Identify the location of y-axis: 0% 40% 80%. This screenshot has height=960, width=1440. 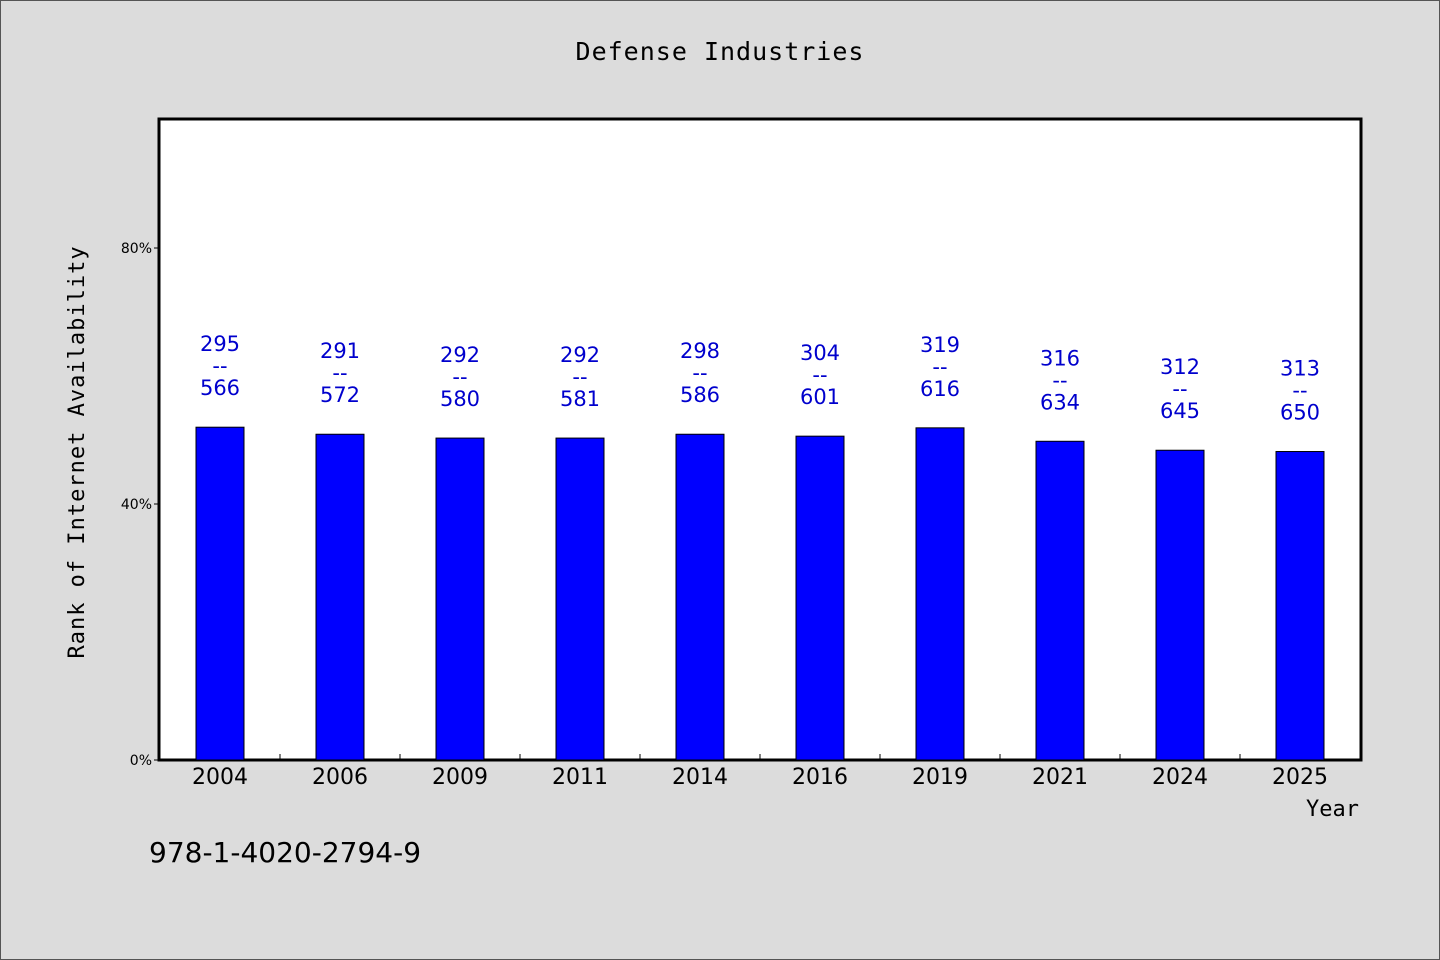
(140, 505).